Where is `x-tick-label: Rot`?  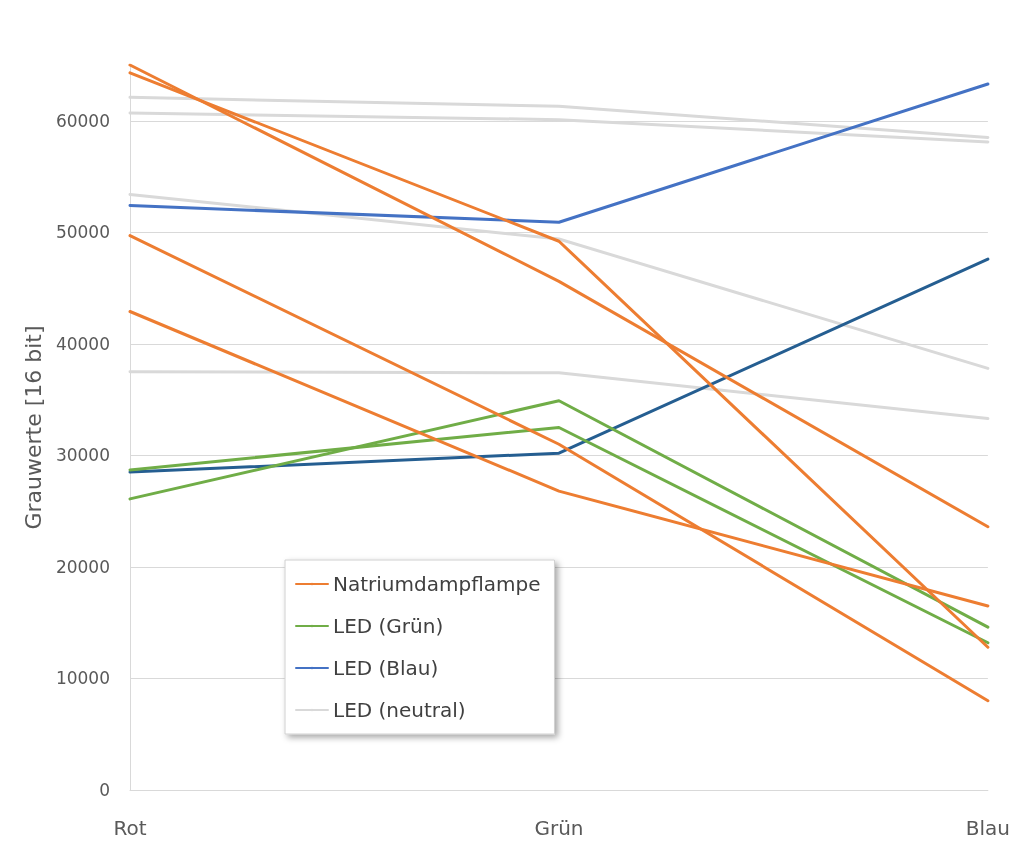 x-tick-label: Rot is located at coordinates (130, 828).